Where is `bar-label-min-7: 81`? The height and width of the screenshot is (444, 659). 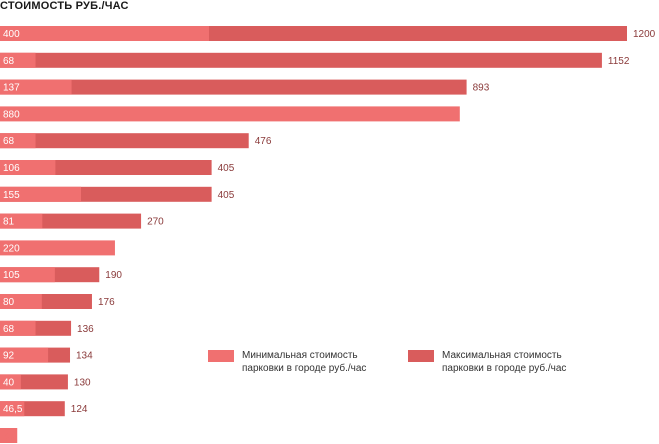 bar-label-min-7: 81 is located at coordinates (9, 222).